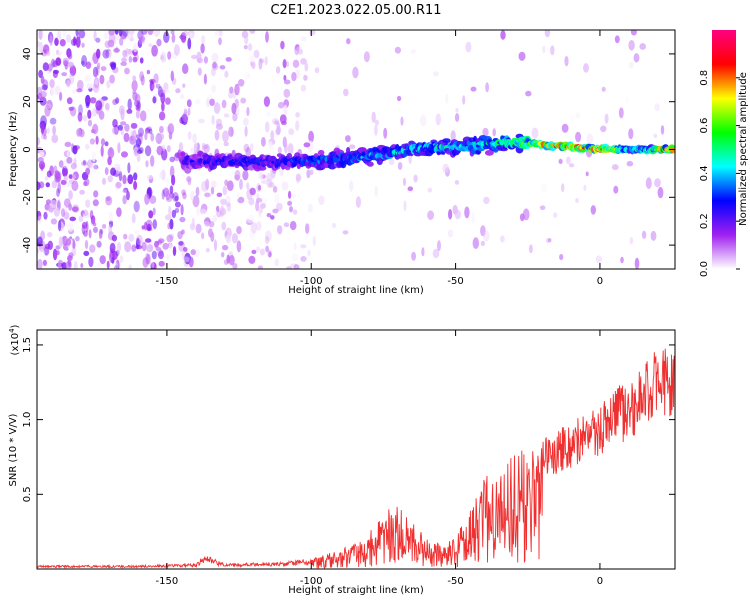 This screenshot has width=750, height=600. I want to click on colorbar-gradient, so click(724, 149).